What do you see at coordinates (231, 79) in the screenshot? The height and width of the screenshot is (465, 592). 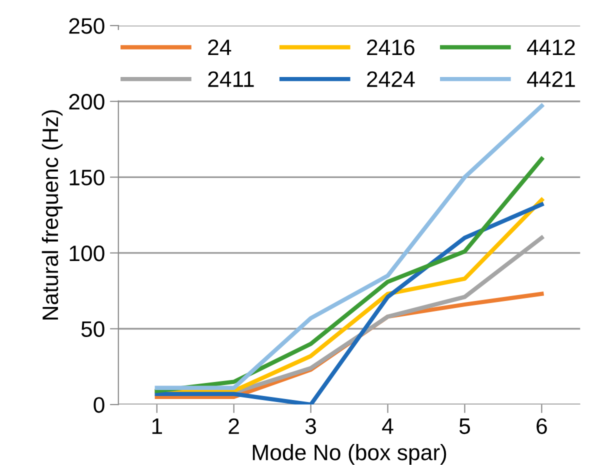 I see `legend-label: 2411` at bounding box center [231, 79].